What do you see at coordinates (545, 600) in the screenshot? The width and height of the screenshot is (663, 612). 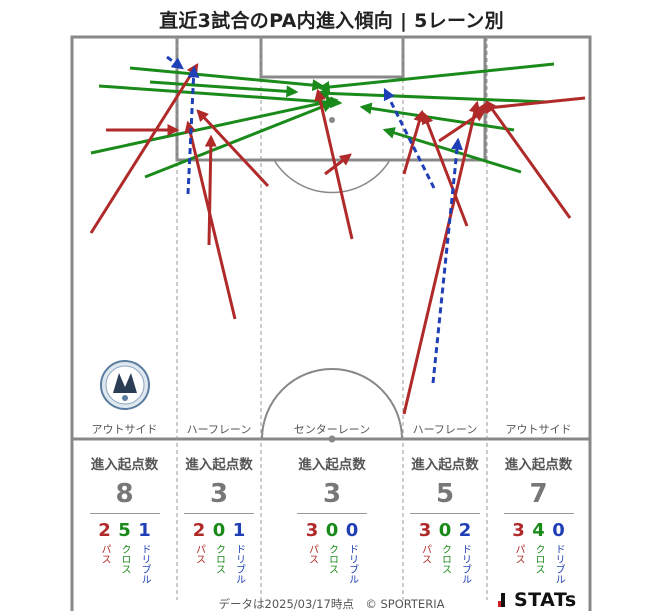 I see `brand-text: STATs` at bounding box center [545, 600].